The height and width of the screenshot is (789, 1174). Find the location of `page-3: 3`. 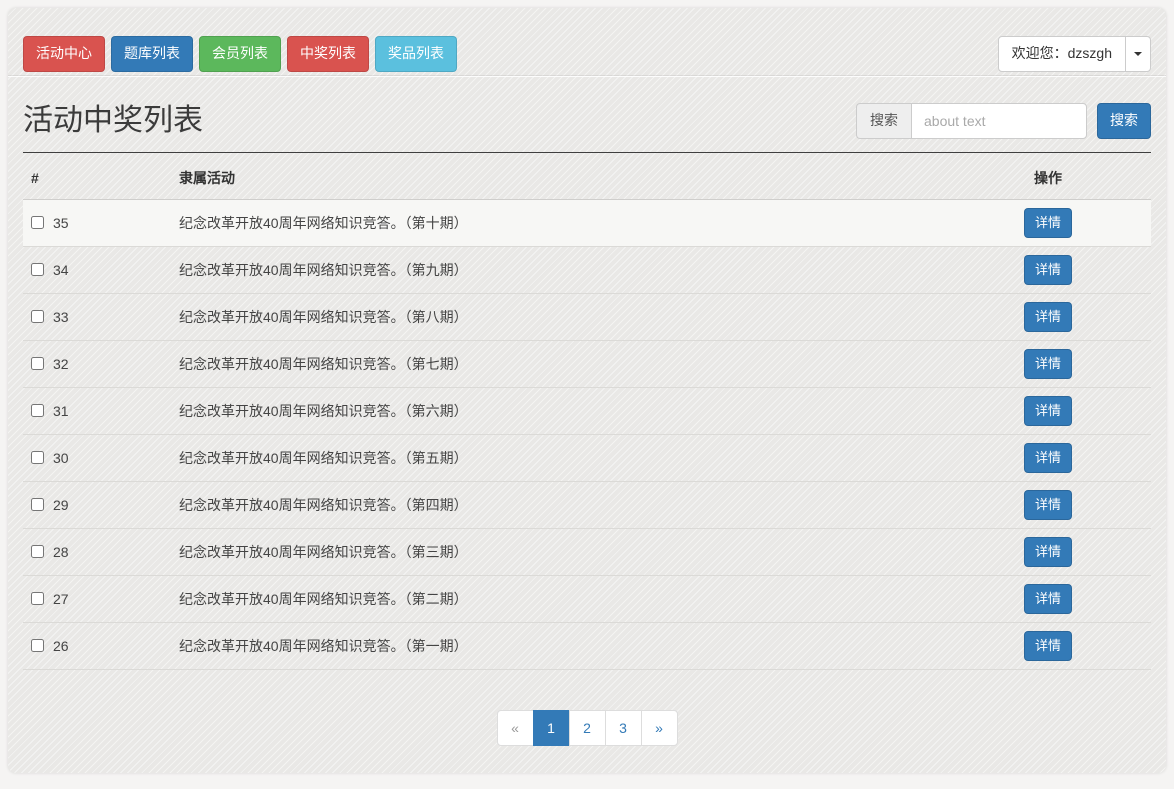

page-3: 3 is located at coordinates (623, 727).